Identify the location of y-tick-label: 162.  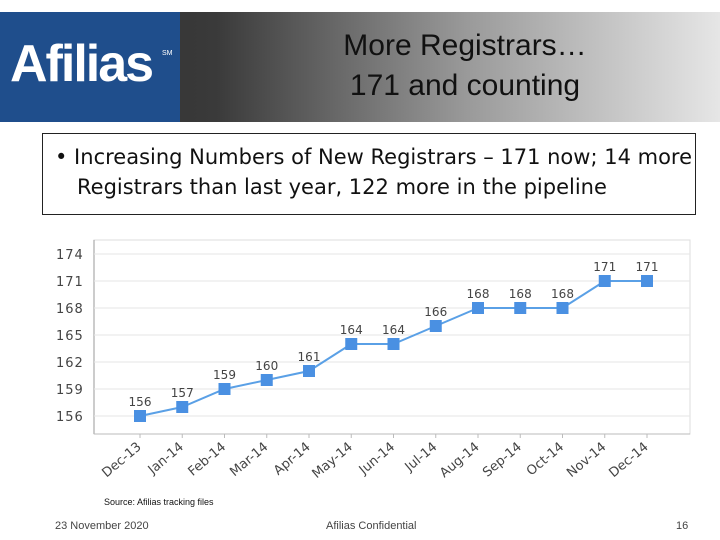
(70, 363).